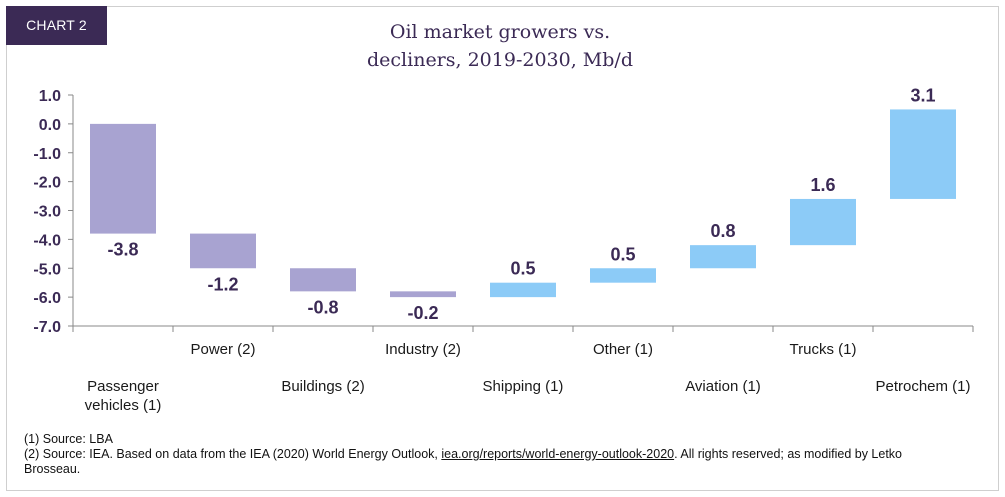 The width and height of the screenshot is (1005, 497). I want to click on value-label: -0.2, so click(422, 313).